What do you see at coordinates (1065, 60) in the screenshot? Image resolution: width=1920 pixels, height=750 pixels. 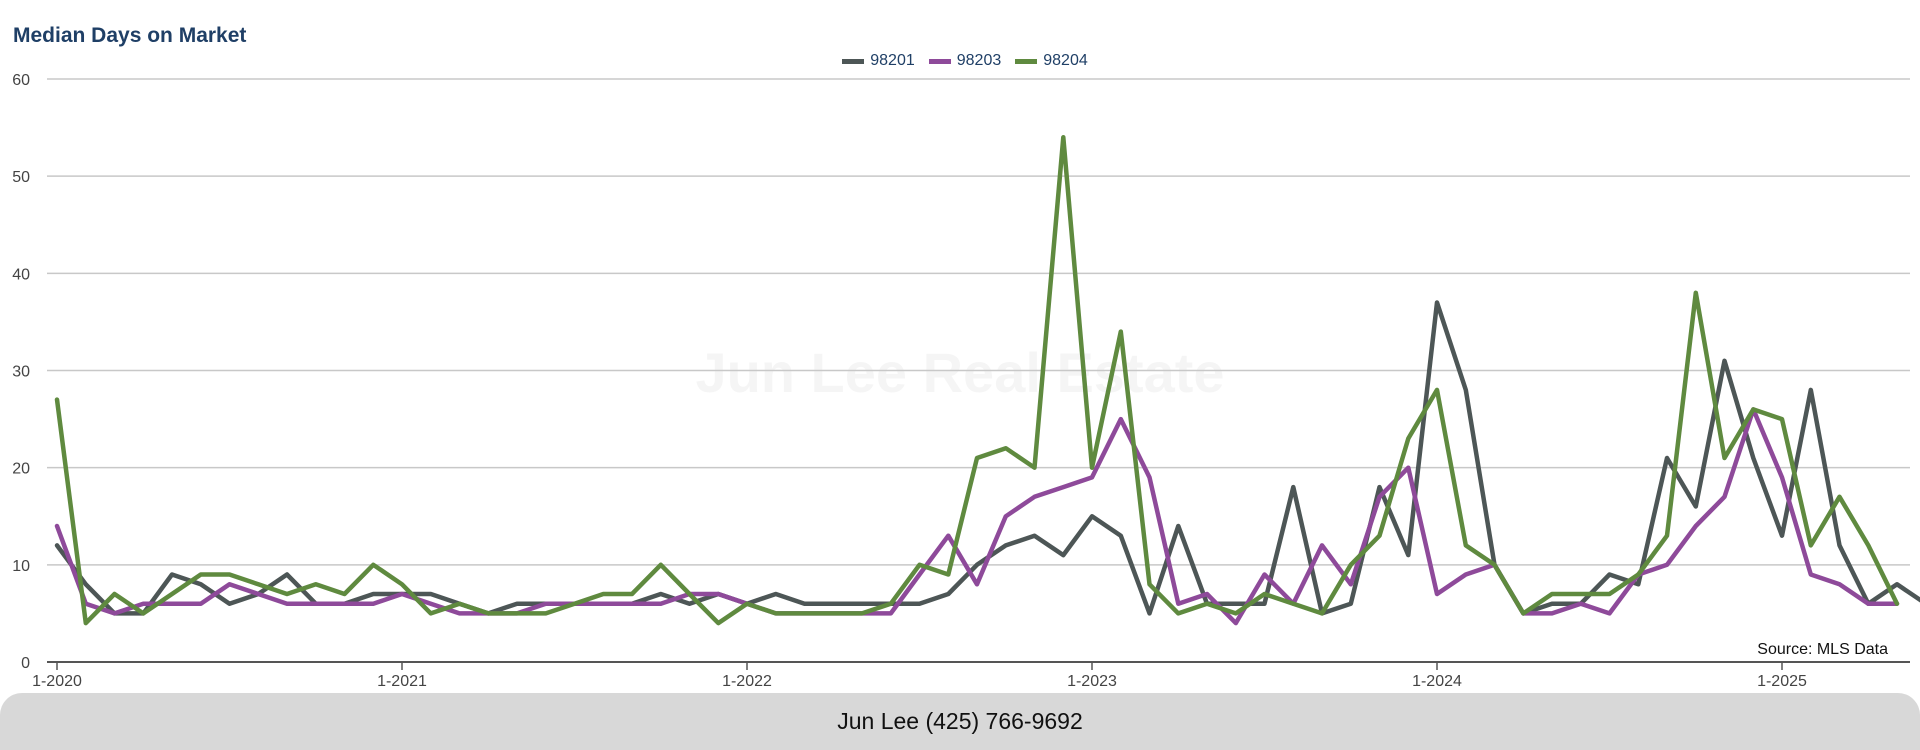 I see `legend-label-98204: 98204` at bounding box center [1065, 60].